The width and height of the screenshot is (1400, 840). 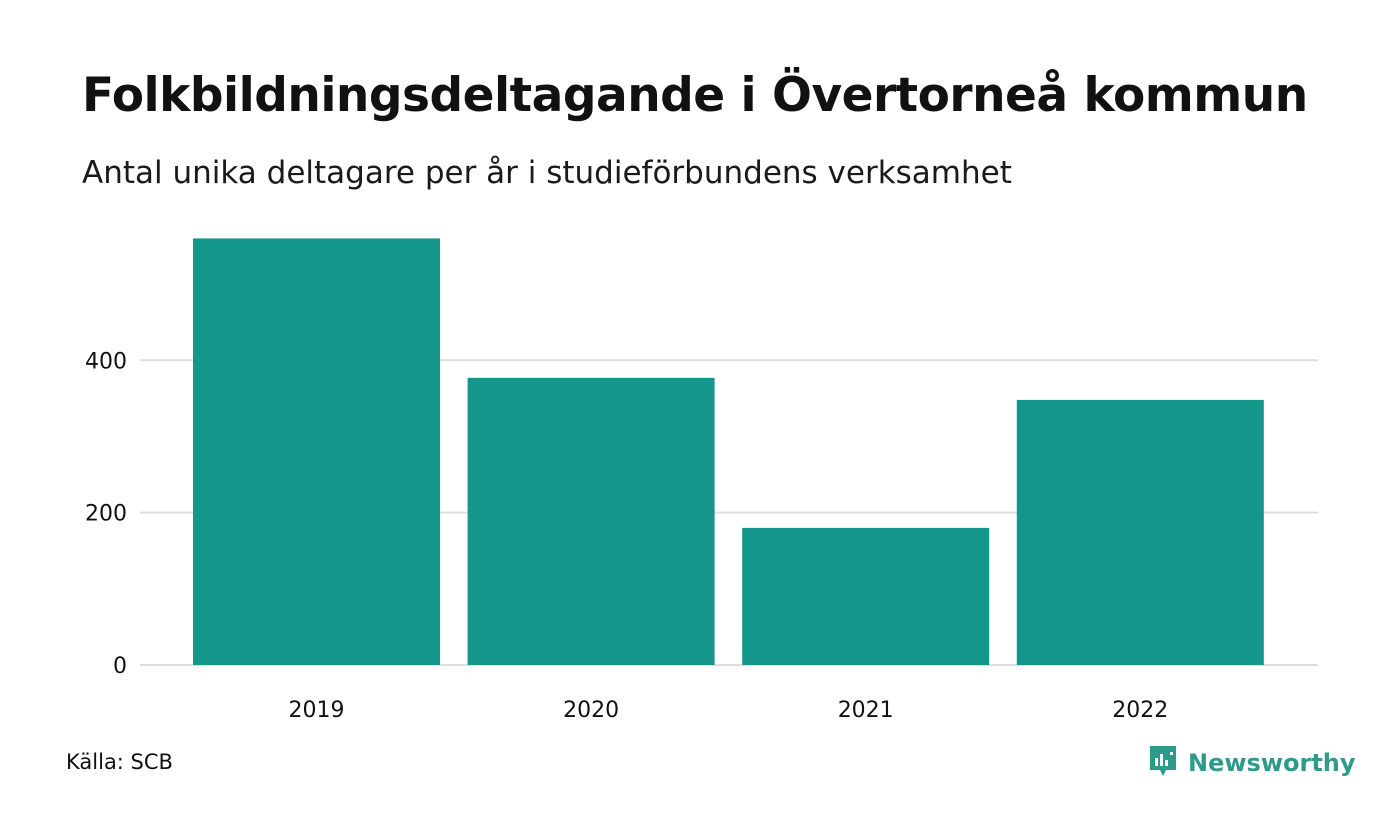 I want to click on newsworthy-logo-icon, so click(x=1163, y=763).